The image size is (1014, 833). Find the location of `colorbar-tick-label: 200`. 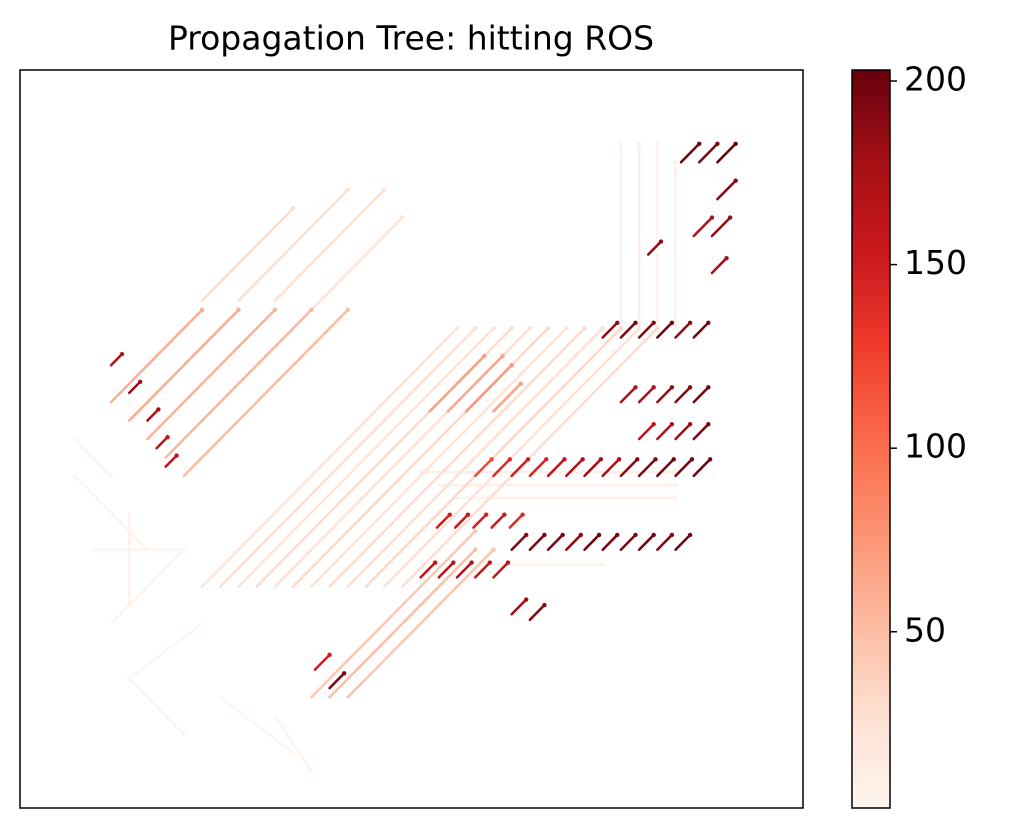

colorbar-tick-label: 200 is located at coordinates (935, 79).